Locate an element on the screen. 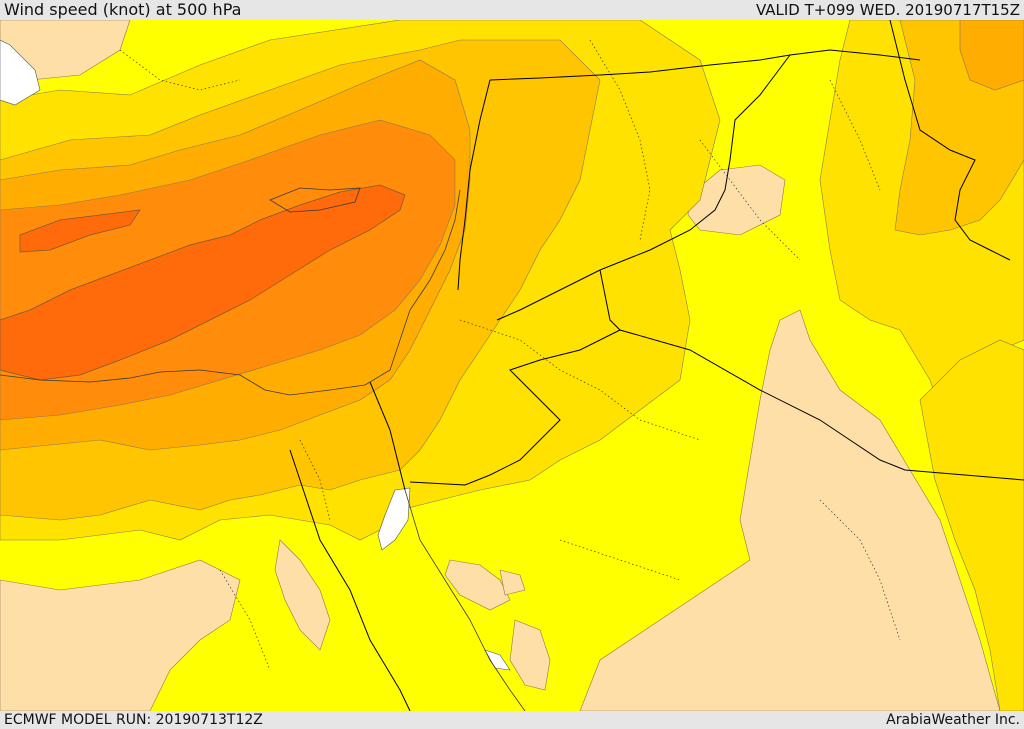 The width and height of the screenshot is (1024, 729). valid-time: VALID T+099 WED. 20190717T15Z is located at coordinates (887, 10).